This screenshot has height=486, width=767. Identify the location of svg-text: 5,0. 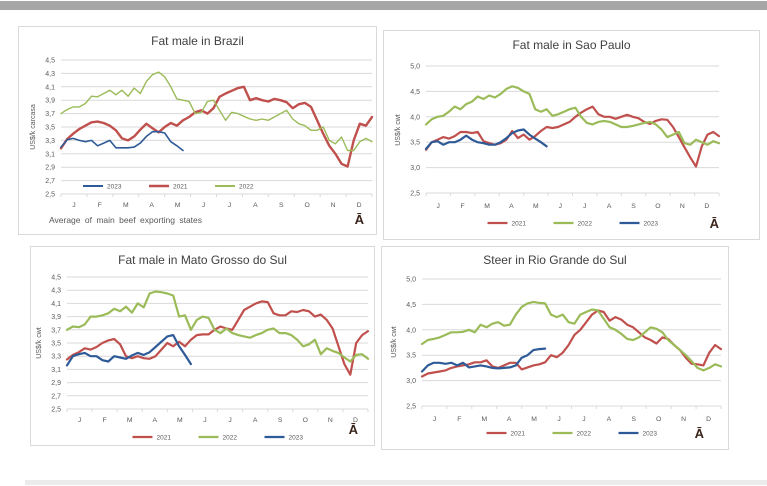
(415, 67).